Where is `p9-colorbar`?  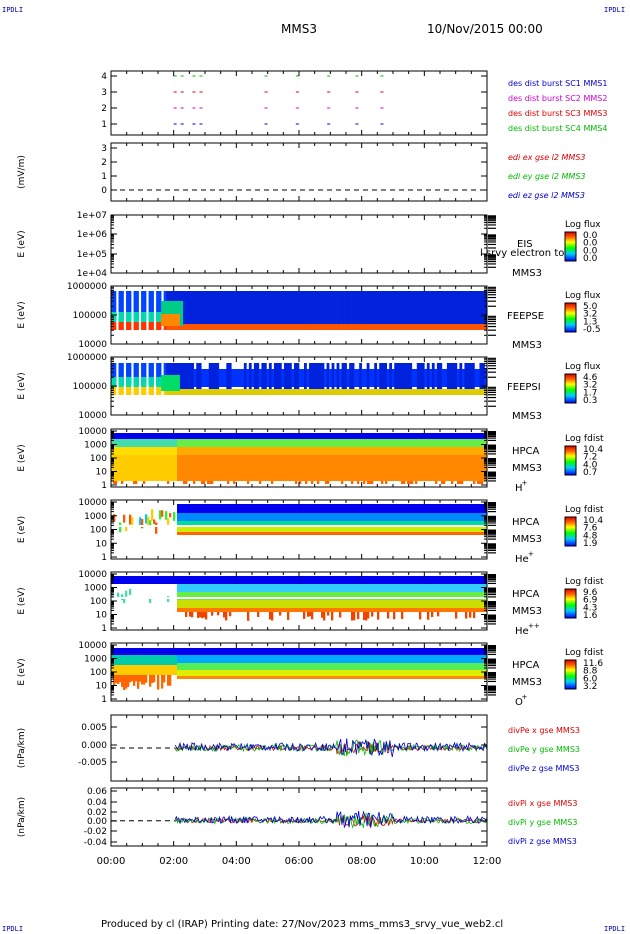 p9-colorbar is located at coordinates (570, 674).